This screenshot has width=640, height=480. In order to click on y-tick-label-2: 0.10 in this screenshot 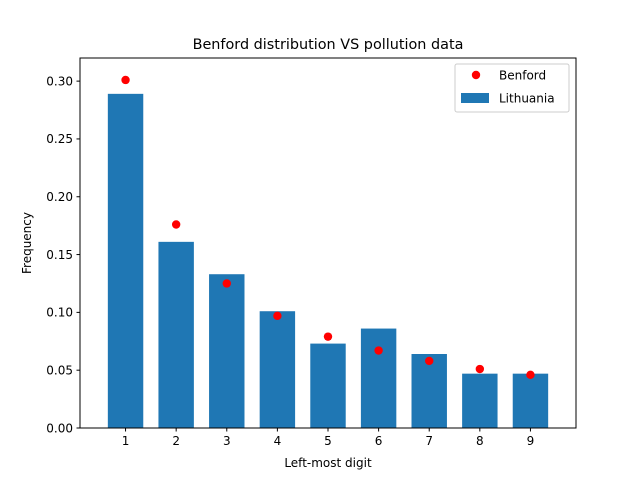, I will do `click(59, 313)`.